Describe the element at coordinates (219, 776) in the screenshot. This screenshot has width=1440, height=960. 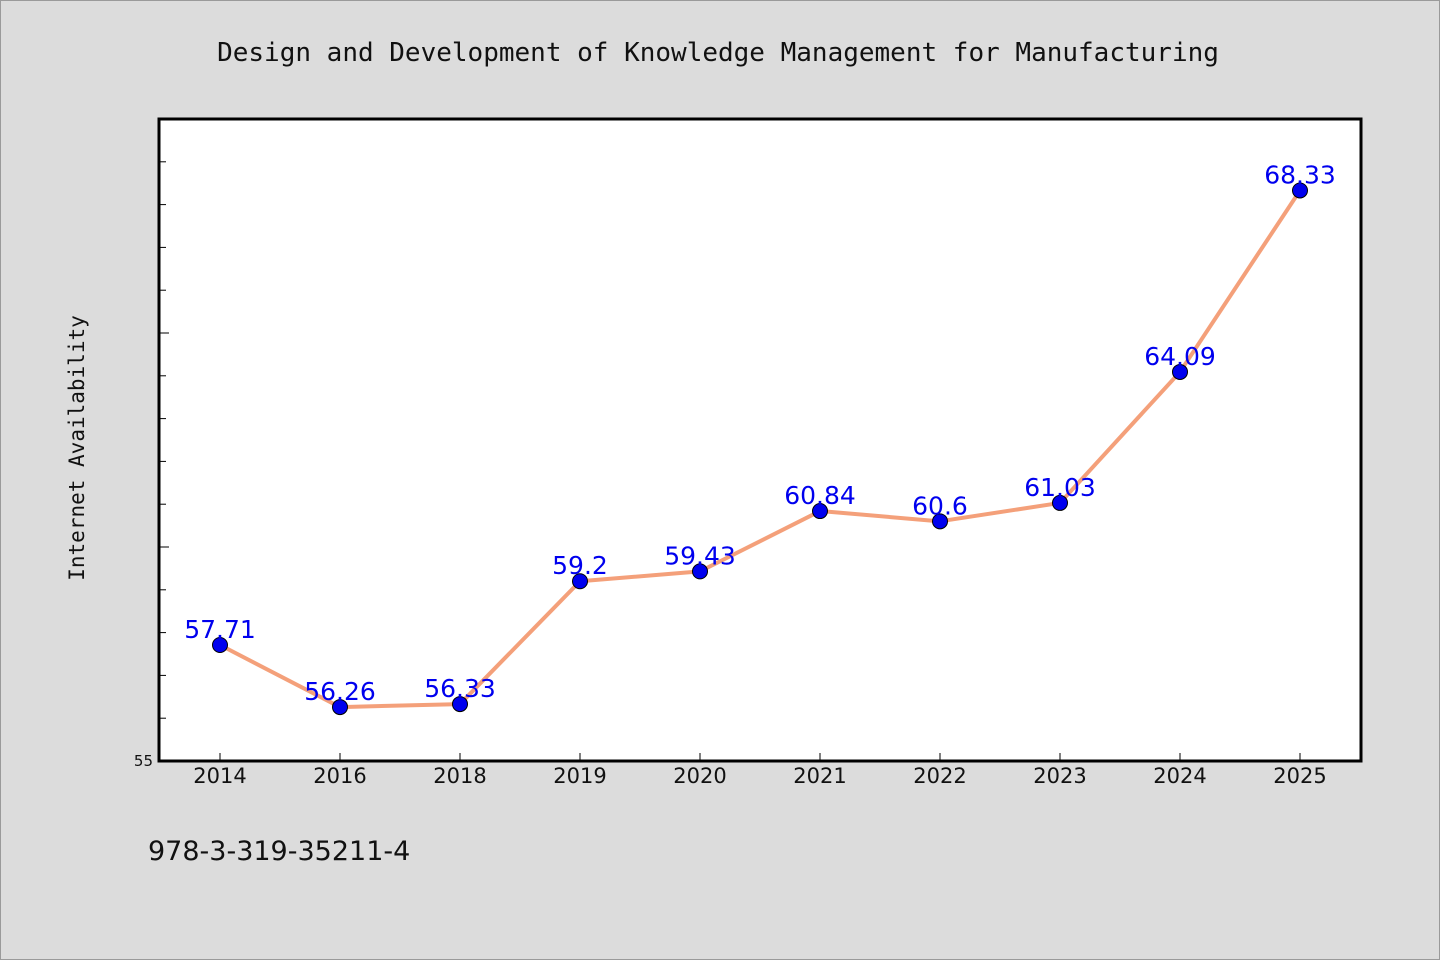
I see `x-tick-label: 2014` at that location.